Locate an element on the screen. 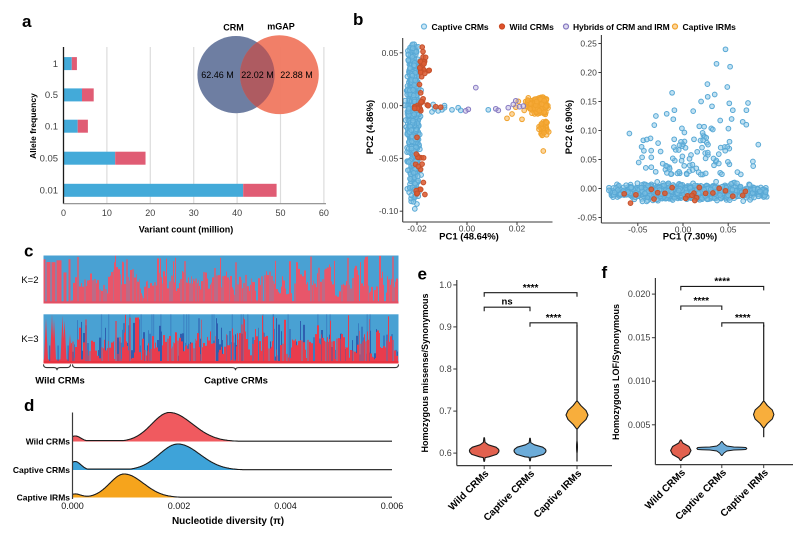 This screenshot has height=537, width=800. svg-text: f is located at coordinates (605, 272).